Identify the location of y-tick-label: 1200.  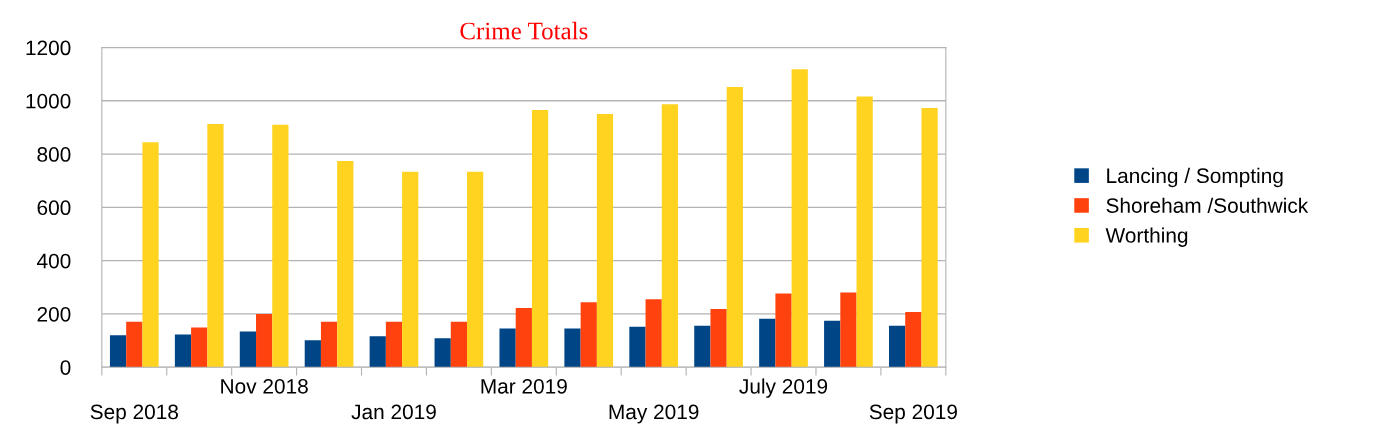
(48, 48).